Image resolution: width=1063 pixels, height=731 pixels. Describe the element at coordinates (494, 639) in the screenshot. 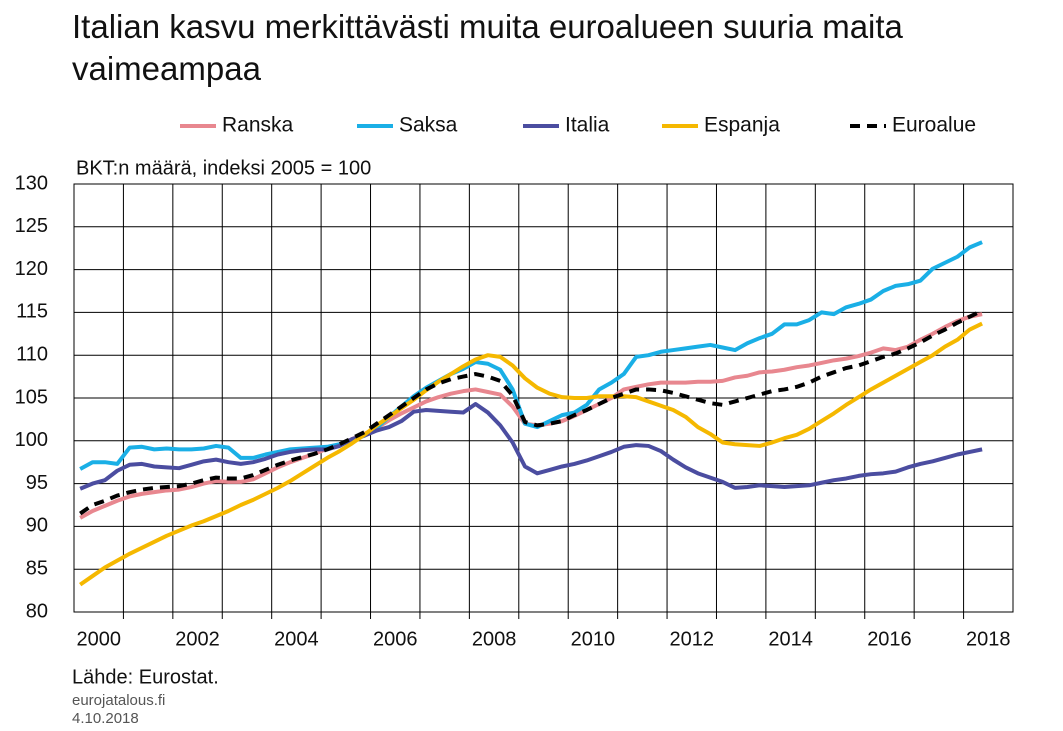

I see `x-tick-label: 2008` at that location.